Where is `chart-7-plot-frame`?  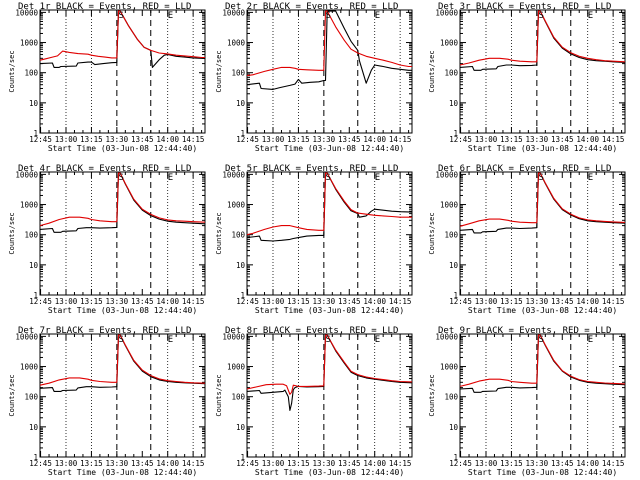
chart-7-plot-frame is located at coordinates (122, 395).